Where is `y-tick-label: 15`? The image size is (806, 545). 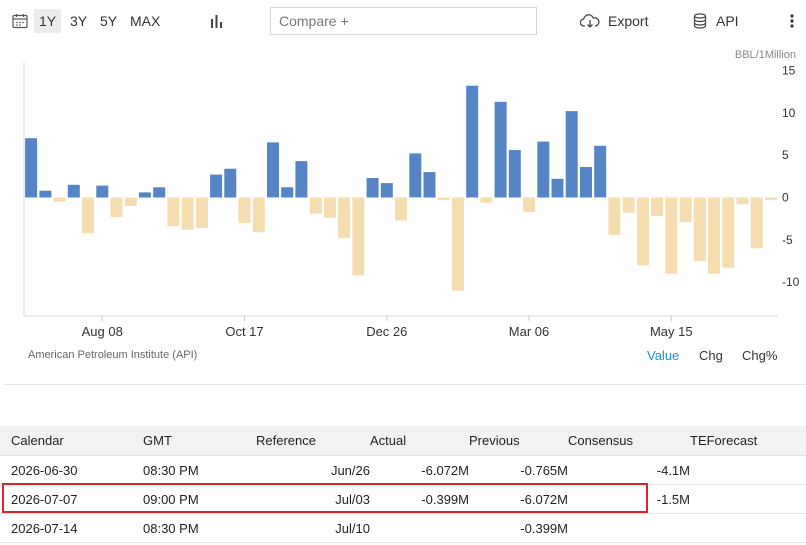 y-tick-label: 15 is located at coordinates (789, 71).